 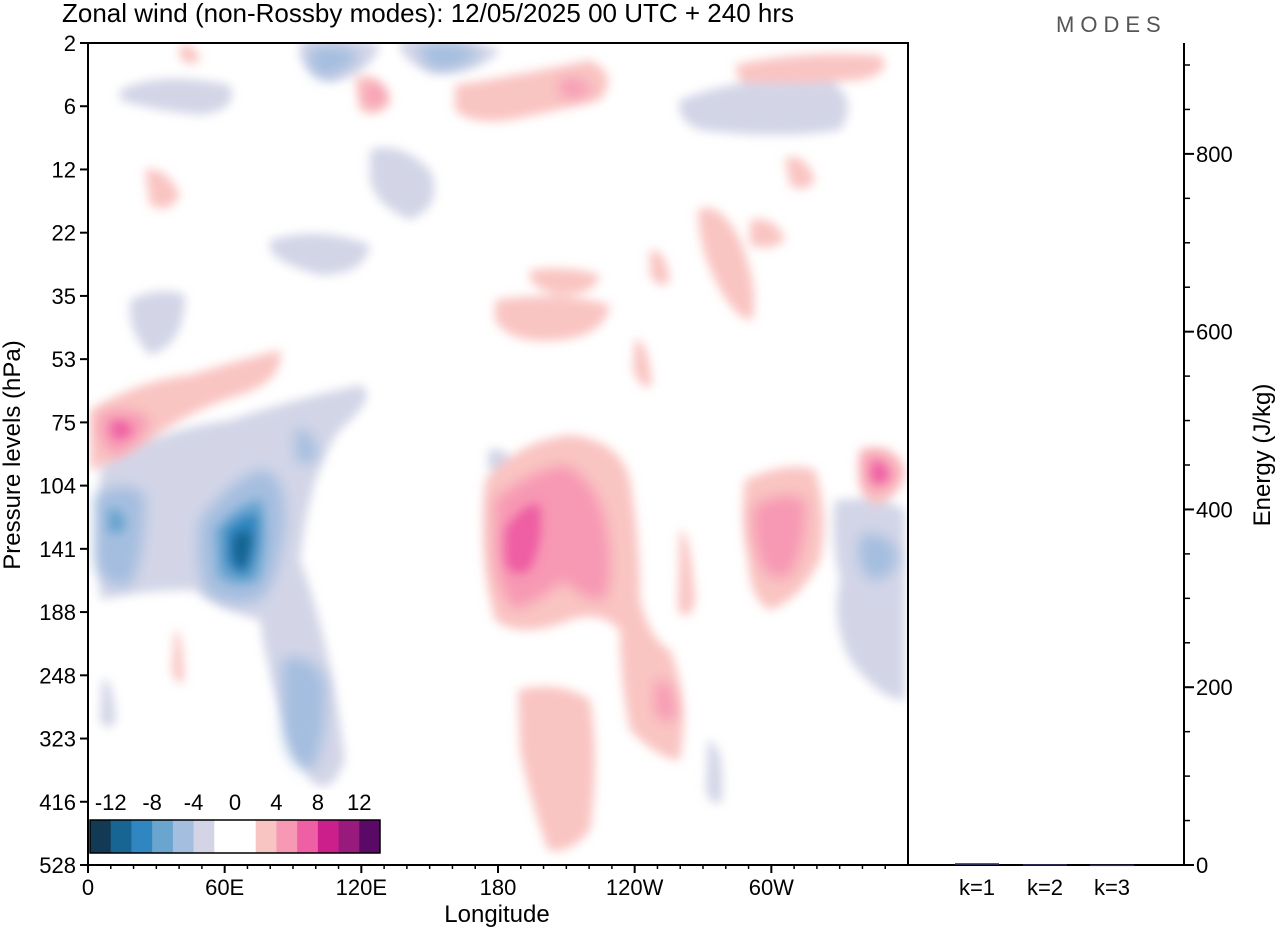 What do you see at coordinates (224, 887) in the screenshot?
I see `x-tick-label: 60E` at bounding box center [224, 887].